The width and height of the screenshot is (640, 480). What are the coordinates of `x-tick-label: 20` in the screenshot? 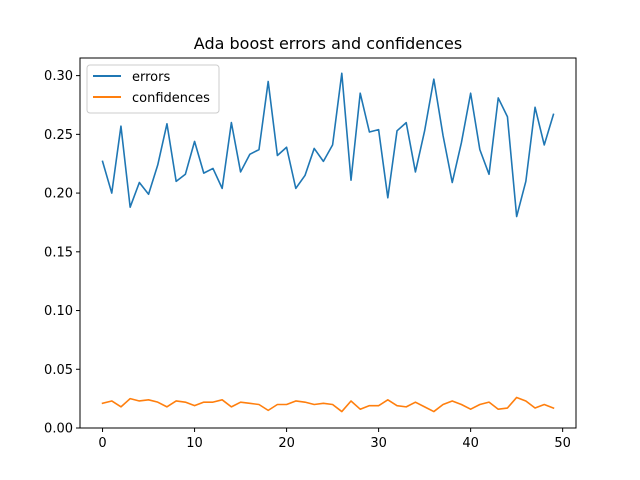 It's located at (286, 443).